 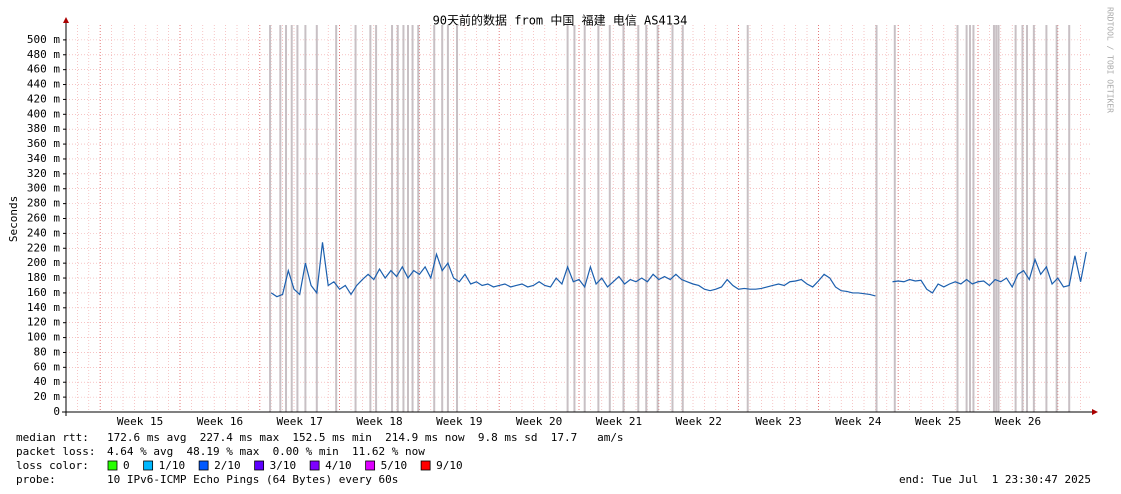 I want to click on footer-label: packet loss:, so click(x=55, y=451).